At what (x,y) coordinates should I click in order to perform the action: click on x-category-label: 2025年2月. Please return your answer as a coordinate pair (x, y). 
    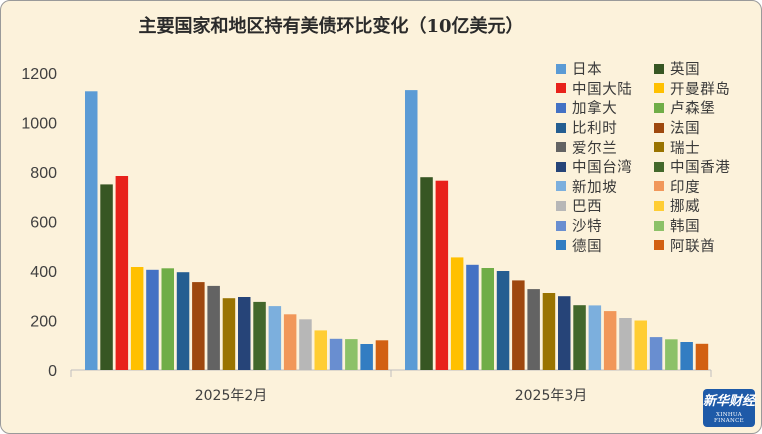
    Looking at the image, I should click on (231, 396).